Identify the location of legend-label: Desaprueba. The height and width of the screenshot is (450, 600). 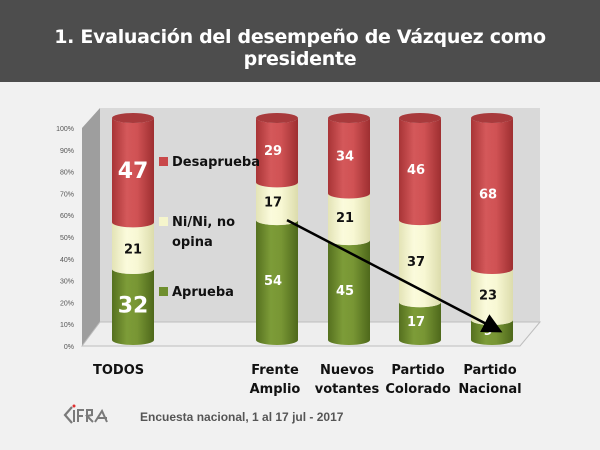
(216, 162).